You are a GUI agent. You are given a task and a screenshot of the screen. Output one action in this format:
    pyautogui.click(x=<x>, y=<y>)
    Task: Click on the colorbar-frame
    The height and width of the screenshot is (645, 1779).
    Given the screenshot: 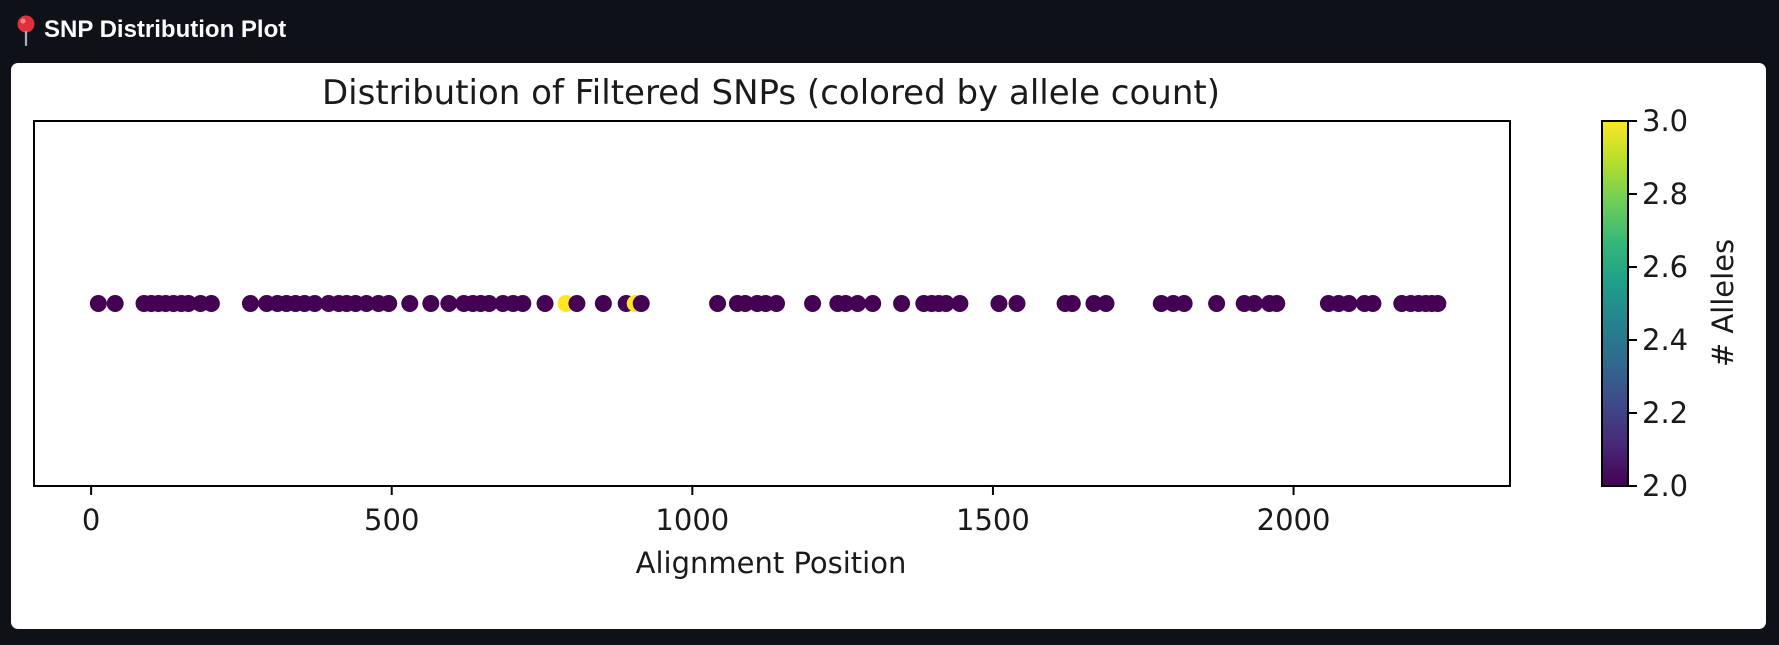 What is the action you would take?
    pyautogui.click(x=1615, y=303)
    